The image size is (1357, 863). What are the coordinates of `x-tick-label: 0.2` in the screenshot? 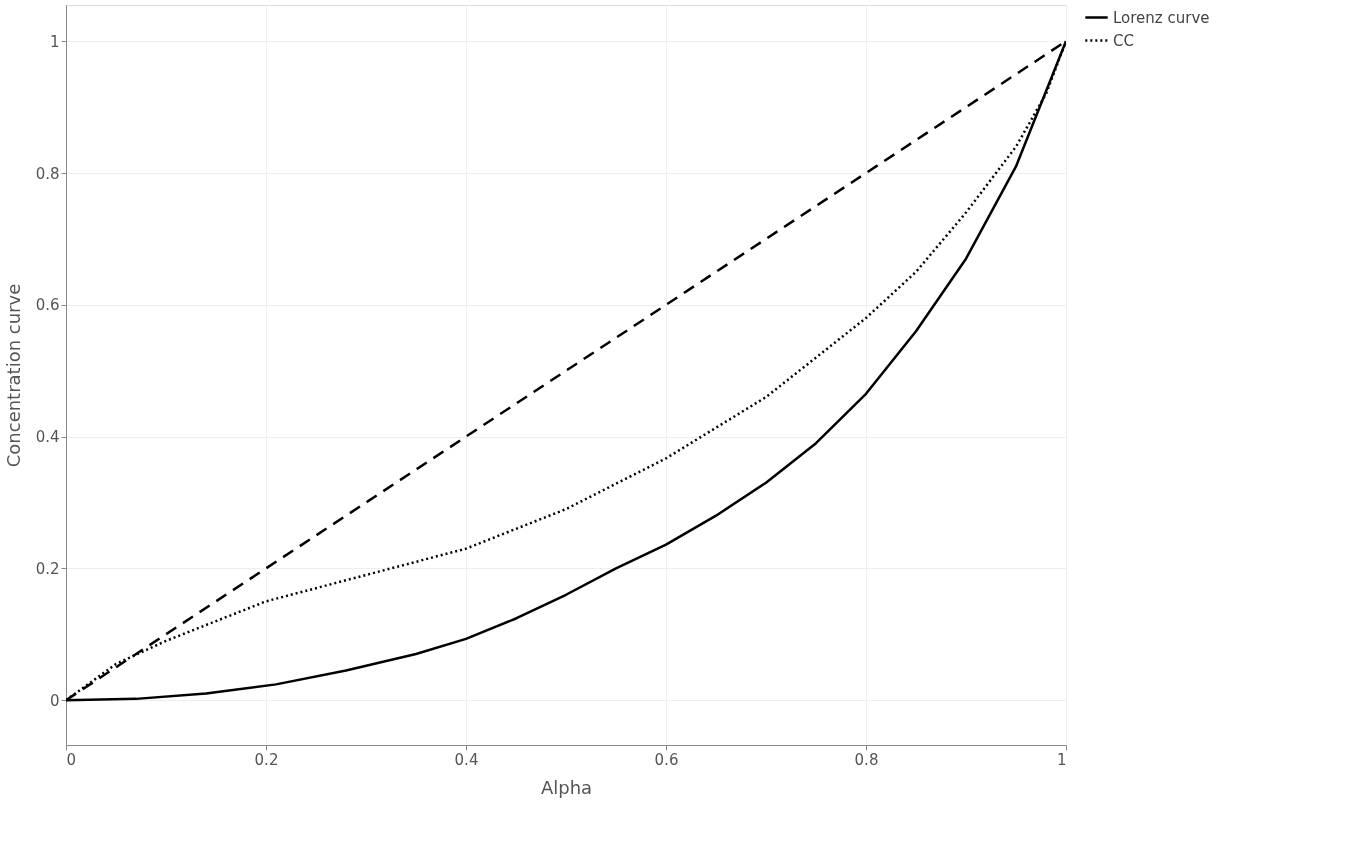 It's located at (266, 759).